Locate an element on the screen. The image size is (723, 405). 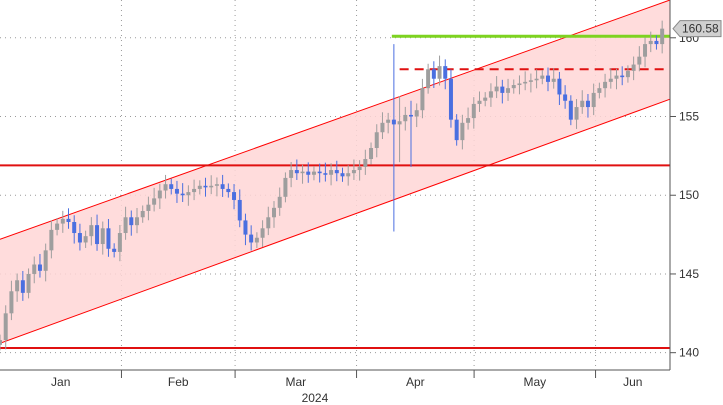
x-axis-year-label: 2024 is located at coordinates (315, 398).